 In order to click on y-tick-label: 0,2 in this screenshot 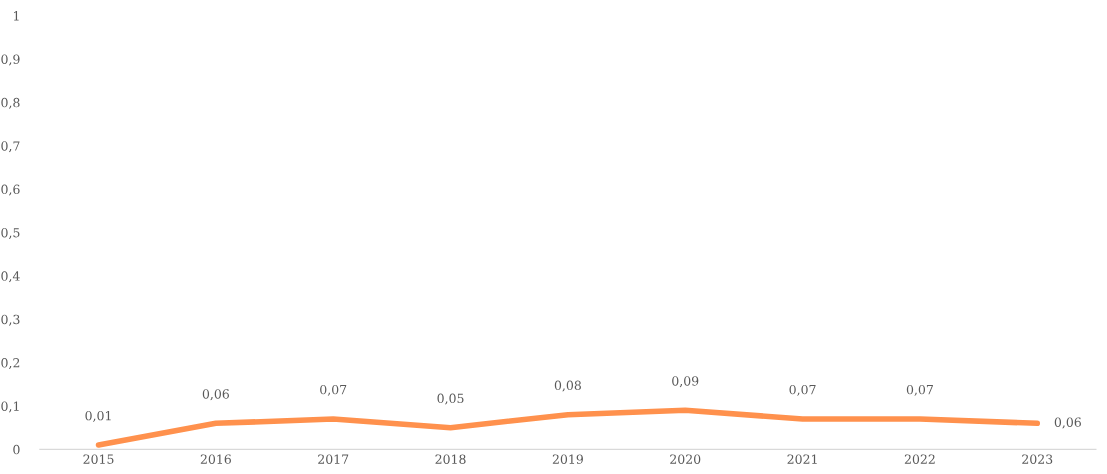, I will do `click(10, 364)`.